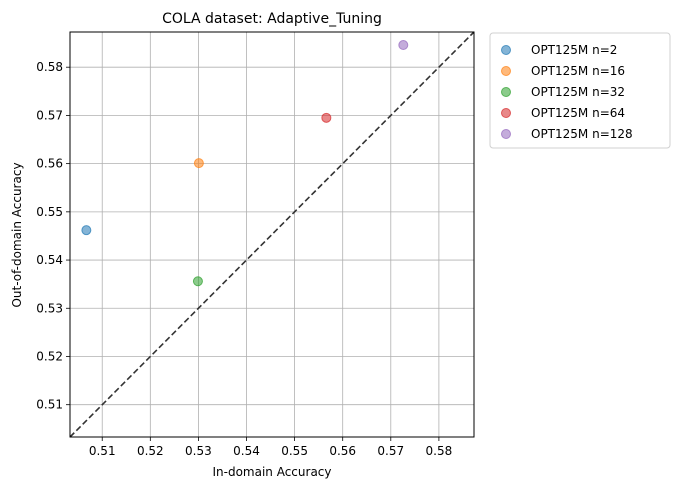 Image resolution: width=678 pixels, height=490 pixels. I want to click on chart-title: COLA dataset: Adaptive_Tuning, so click(272, 19).